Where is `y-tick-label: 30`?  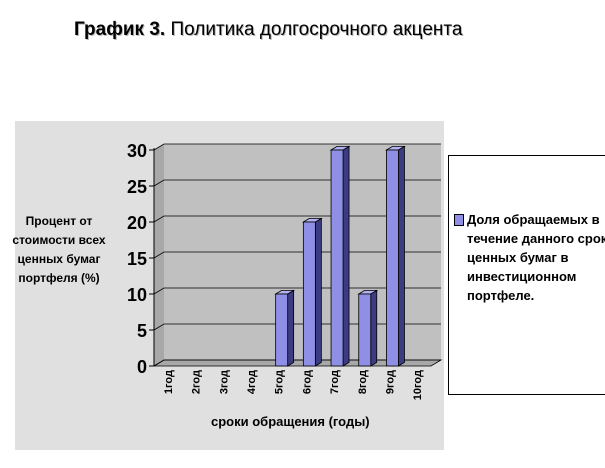
y-tick-label: 30 is located at coordinates (137, 151).